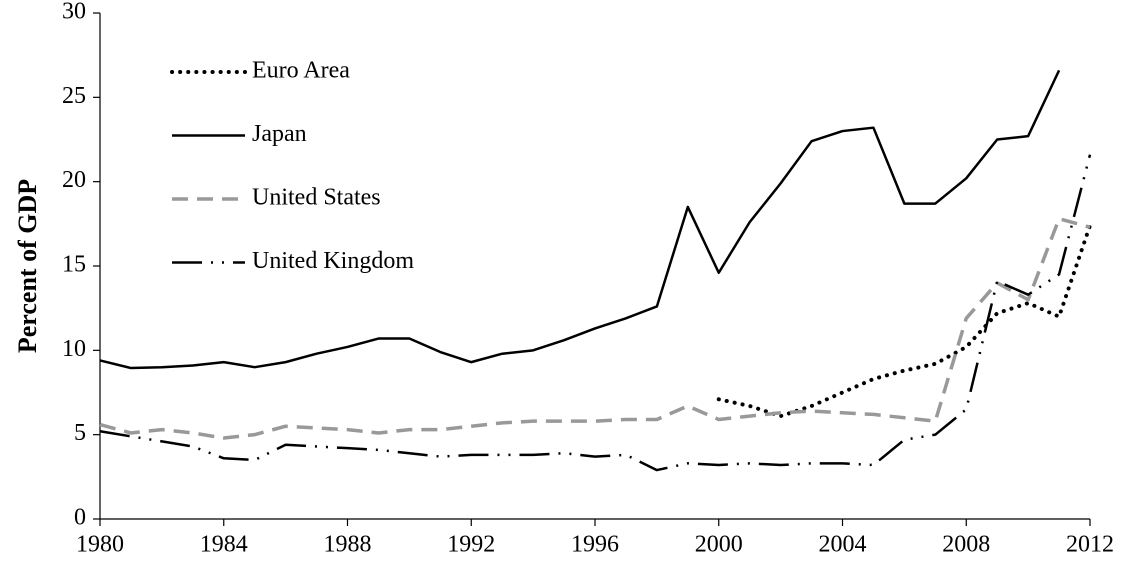  What do you see at coordinates (1090, 545) in the screenshot?
I see `x-tick-label: 2012` at bounding box center [1090, 545].